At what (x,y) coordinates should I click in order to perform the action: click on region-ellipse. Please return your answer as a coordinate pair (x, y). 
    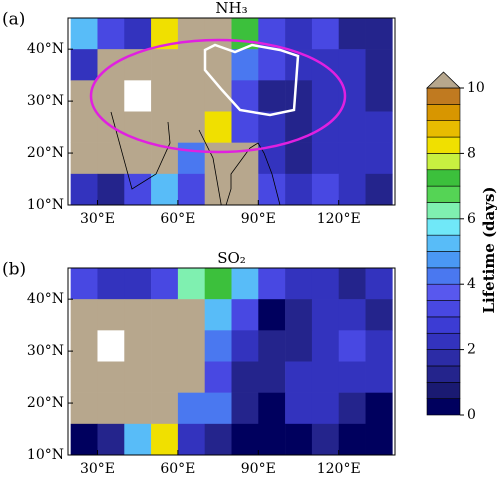
    Looking at the image, I should click on (218, 96).